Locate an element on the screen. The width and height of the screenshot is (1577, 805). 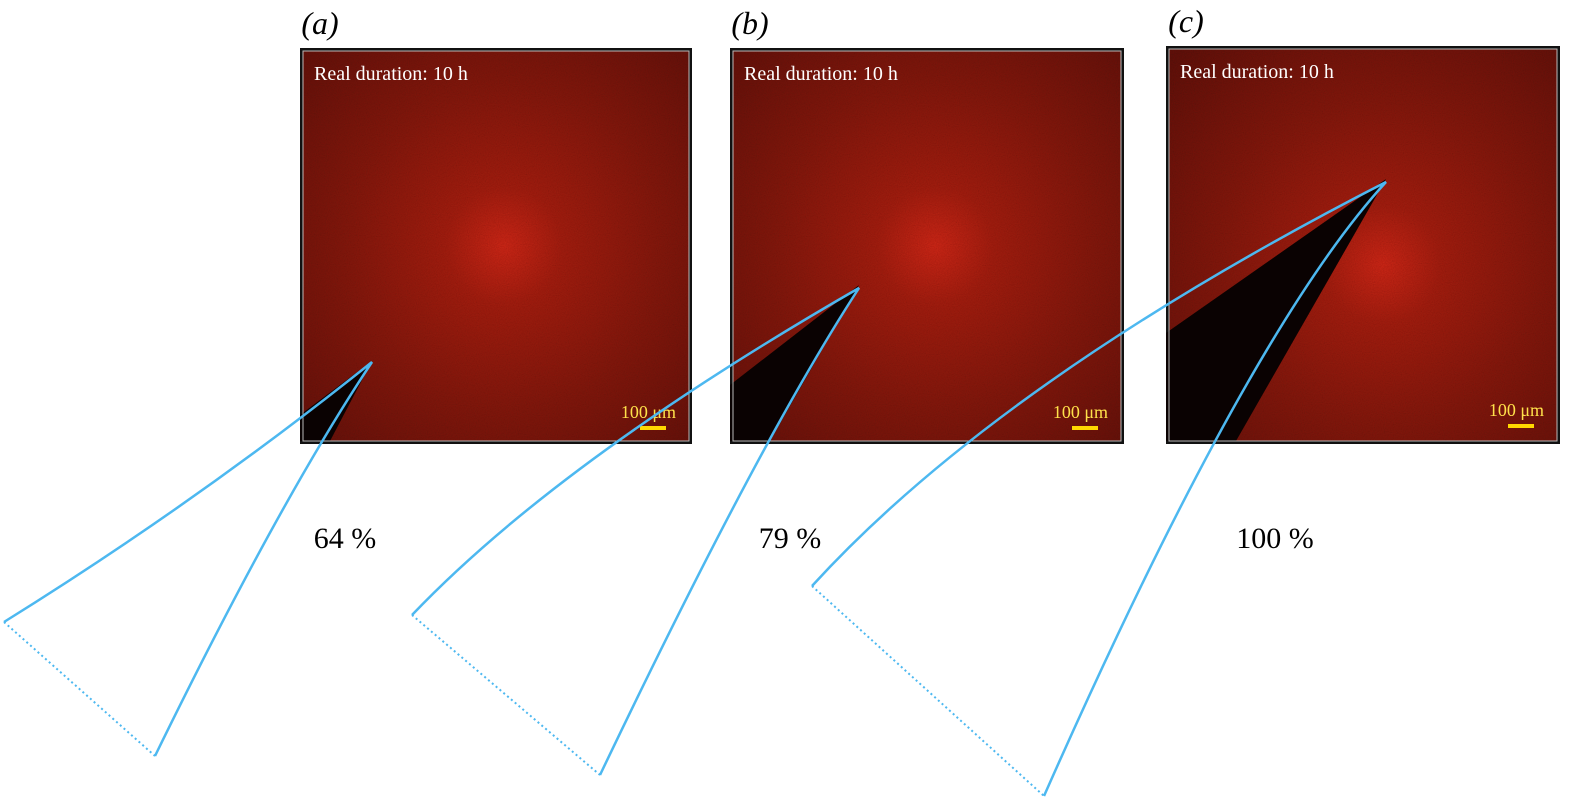
percent-label: 64 % is located at coordinates (345, 538).